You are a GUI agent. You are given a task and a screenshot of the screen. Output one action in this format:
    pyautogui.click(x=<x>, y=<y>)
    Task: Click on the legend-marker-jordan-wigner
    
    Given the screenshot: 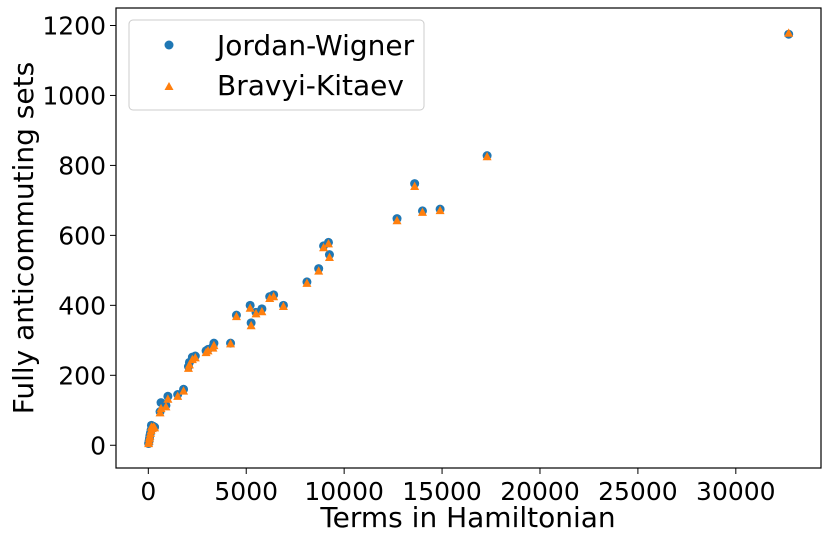 What is the action you would take?
    pyautogui.click(x=169, y=45)
    